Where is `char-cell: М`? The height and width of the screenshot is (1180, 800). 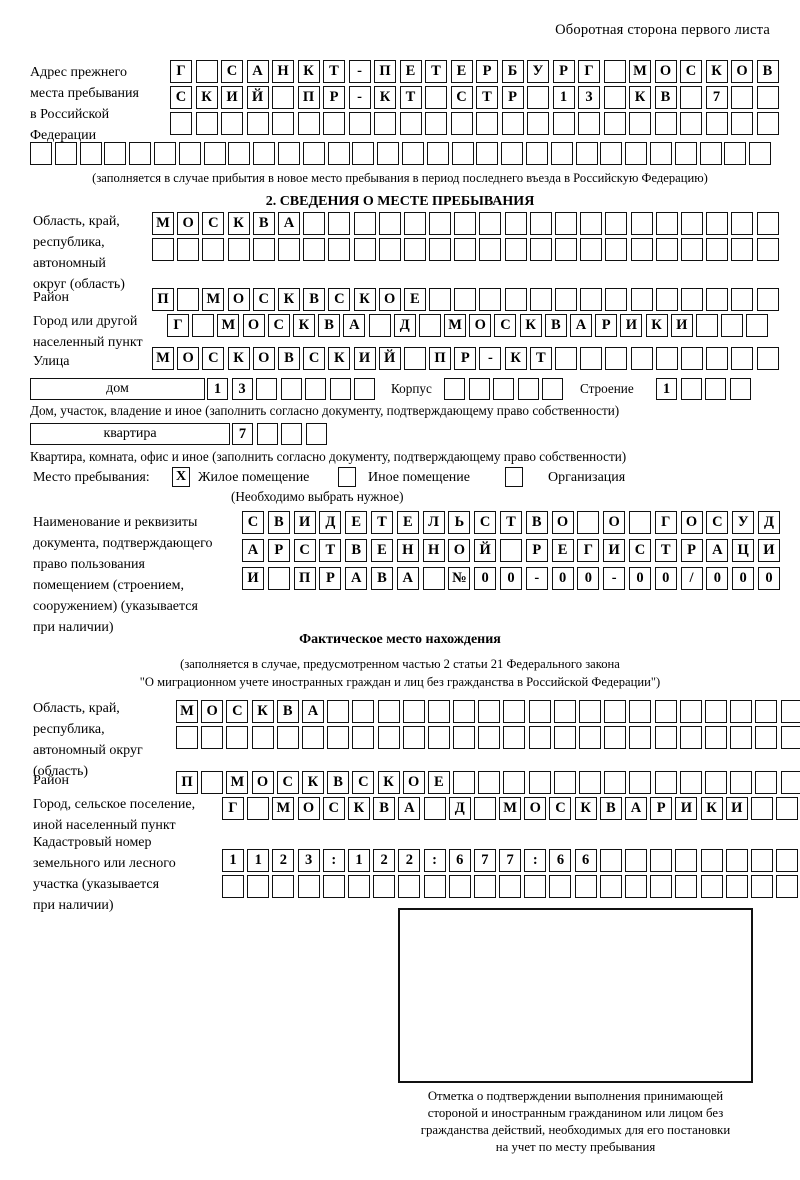 char-cell: М is located at coordinates (510, 808).